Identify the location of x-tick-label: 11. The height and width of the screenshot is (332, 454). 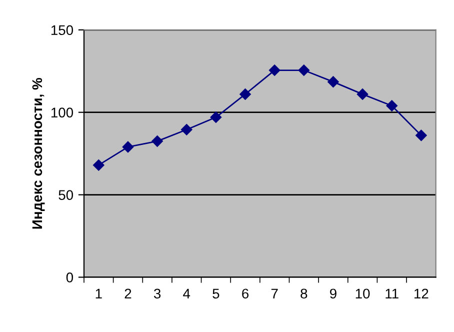
(392, 293).